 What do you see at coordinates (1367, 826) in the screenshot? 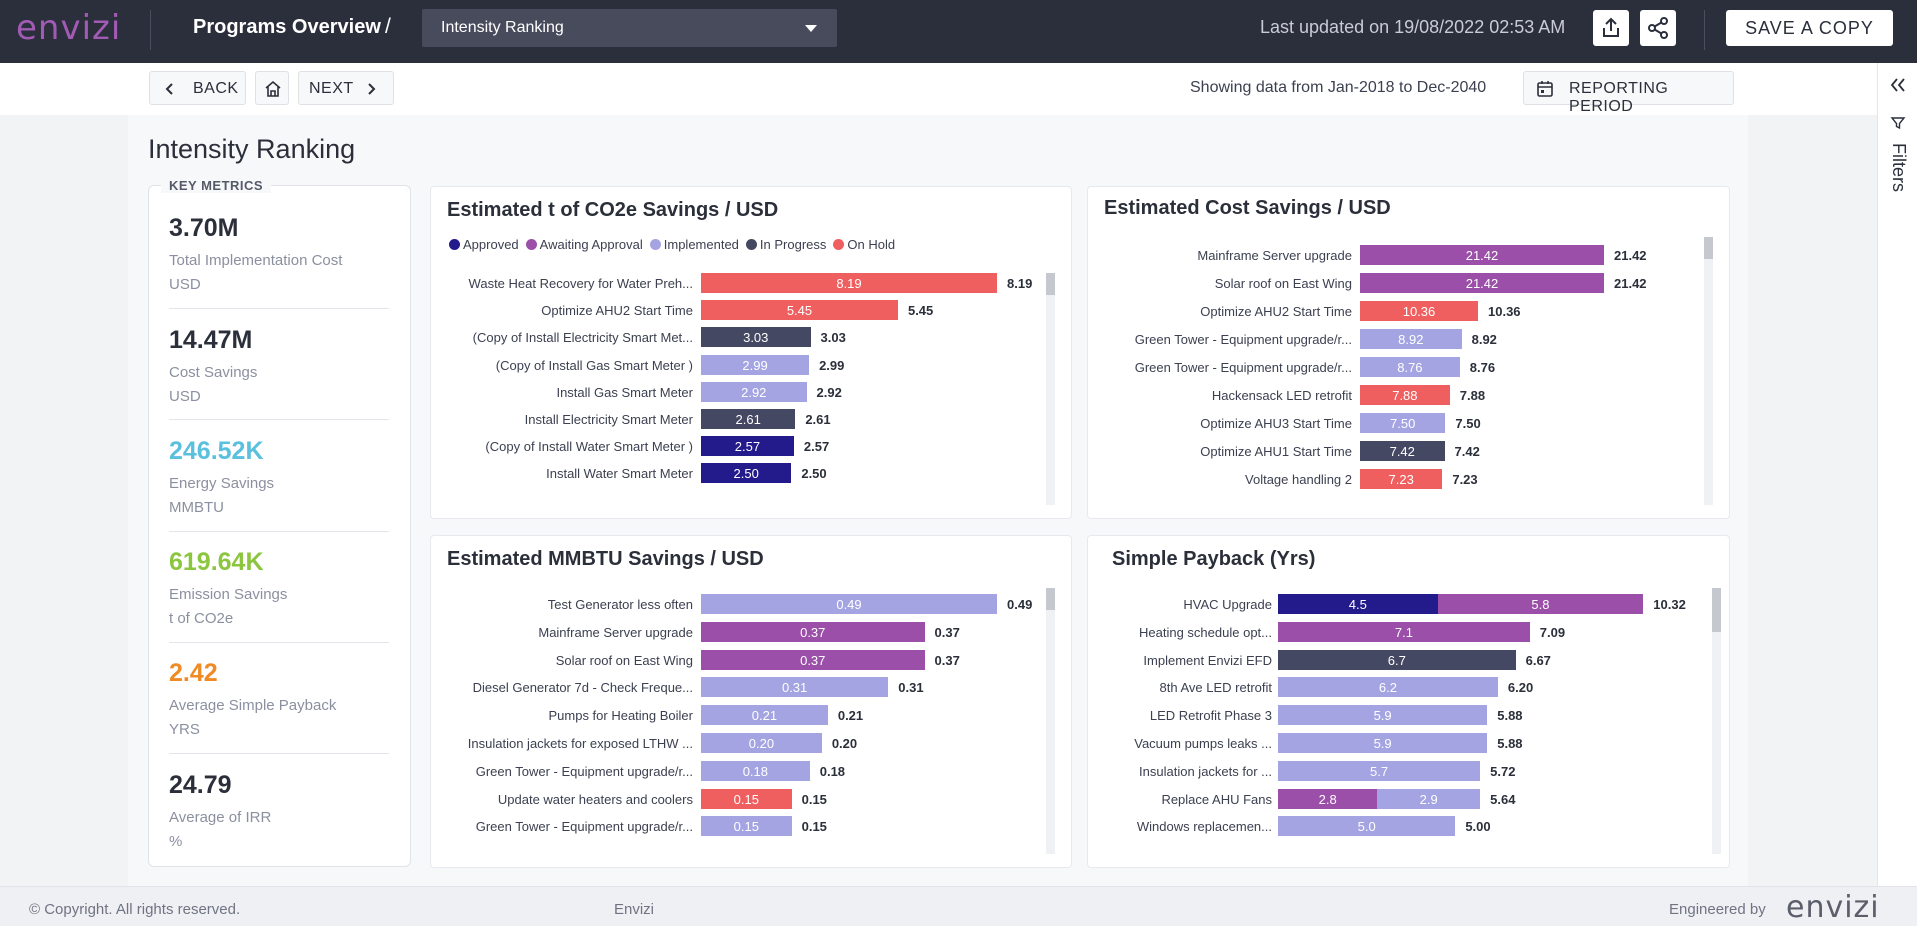
I see `bar-segment: 5.0` at bounding box center [1367, 826].